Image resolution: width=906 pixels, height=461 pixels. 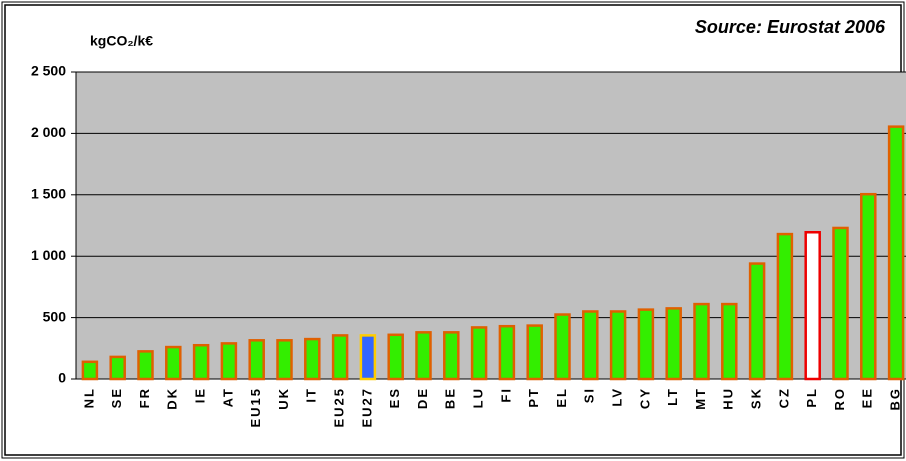 I want to click on x-tick-label: SE, so click(x=116, y=397).